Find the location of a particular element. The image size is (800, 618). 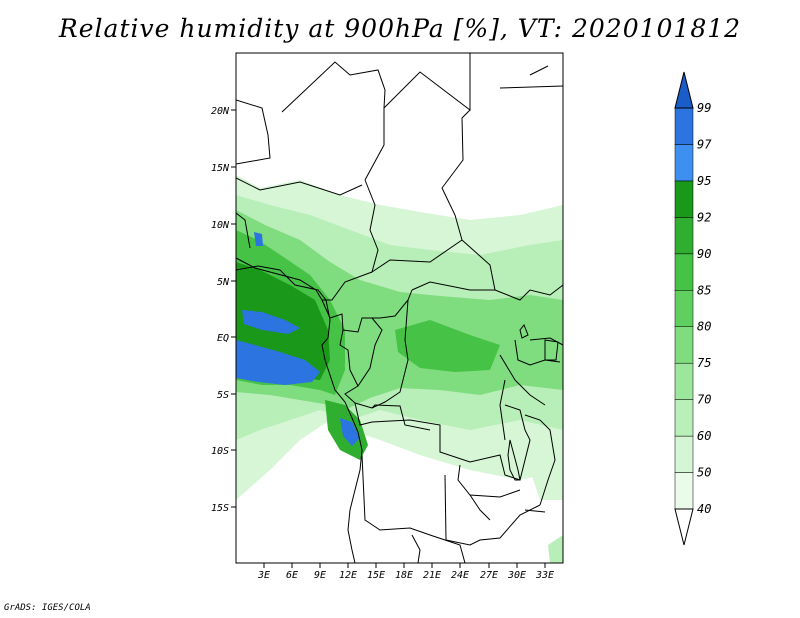

colorbar-label: 70 is located at coordinates (704, 400).